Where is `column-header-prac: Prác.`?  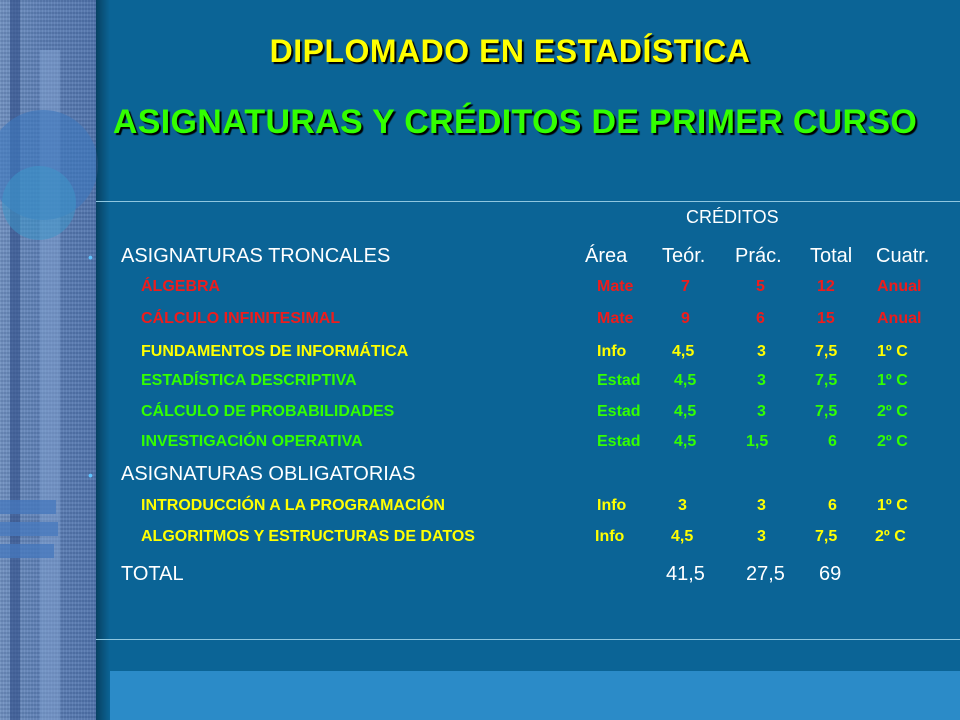 column-header-prac: Prác. is located at coordinates (758, 256).